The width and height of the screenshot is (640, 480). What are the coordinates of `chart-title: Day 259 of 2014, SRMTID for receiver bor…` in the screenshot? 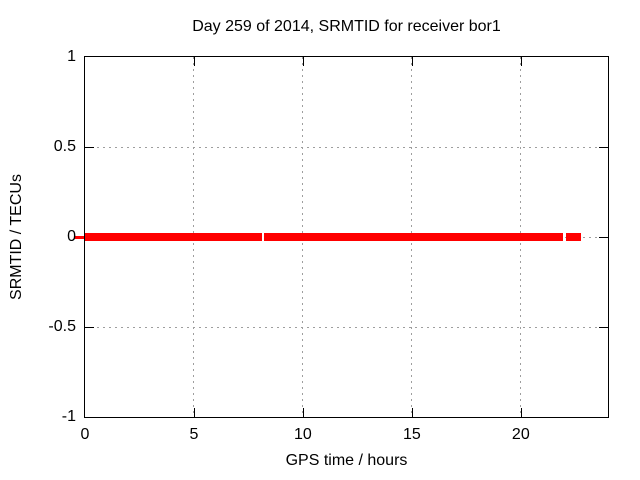 It's located at (346, 26).